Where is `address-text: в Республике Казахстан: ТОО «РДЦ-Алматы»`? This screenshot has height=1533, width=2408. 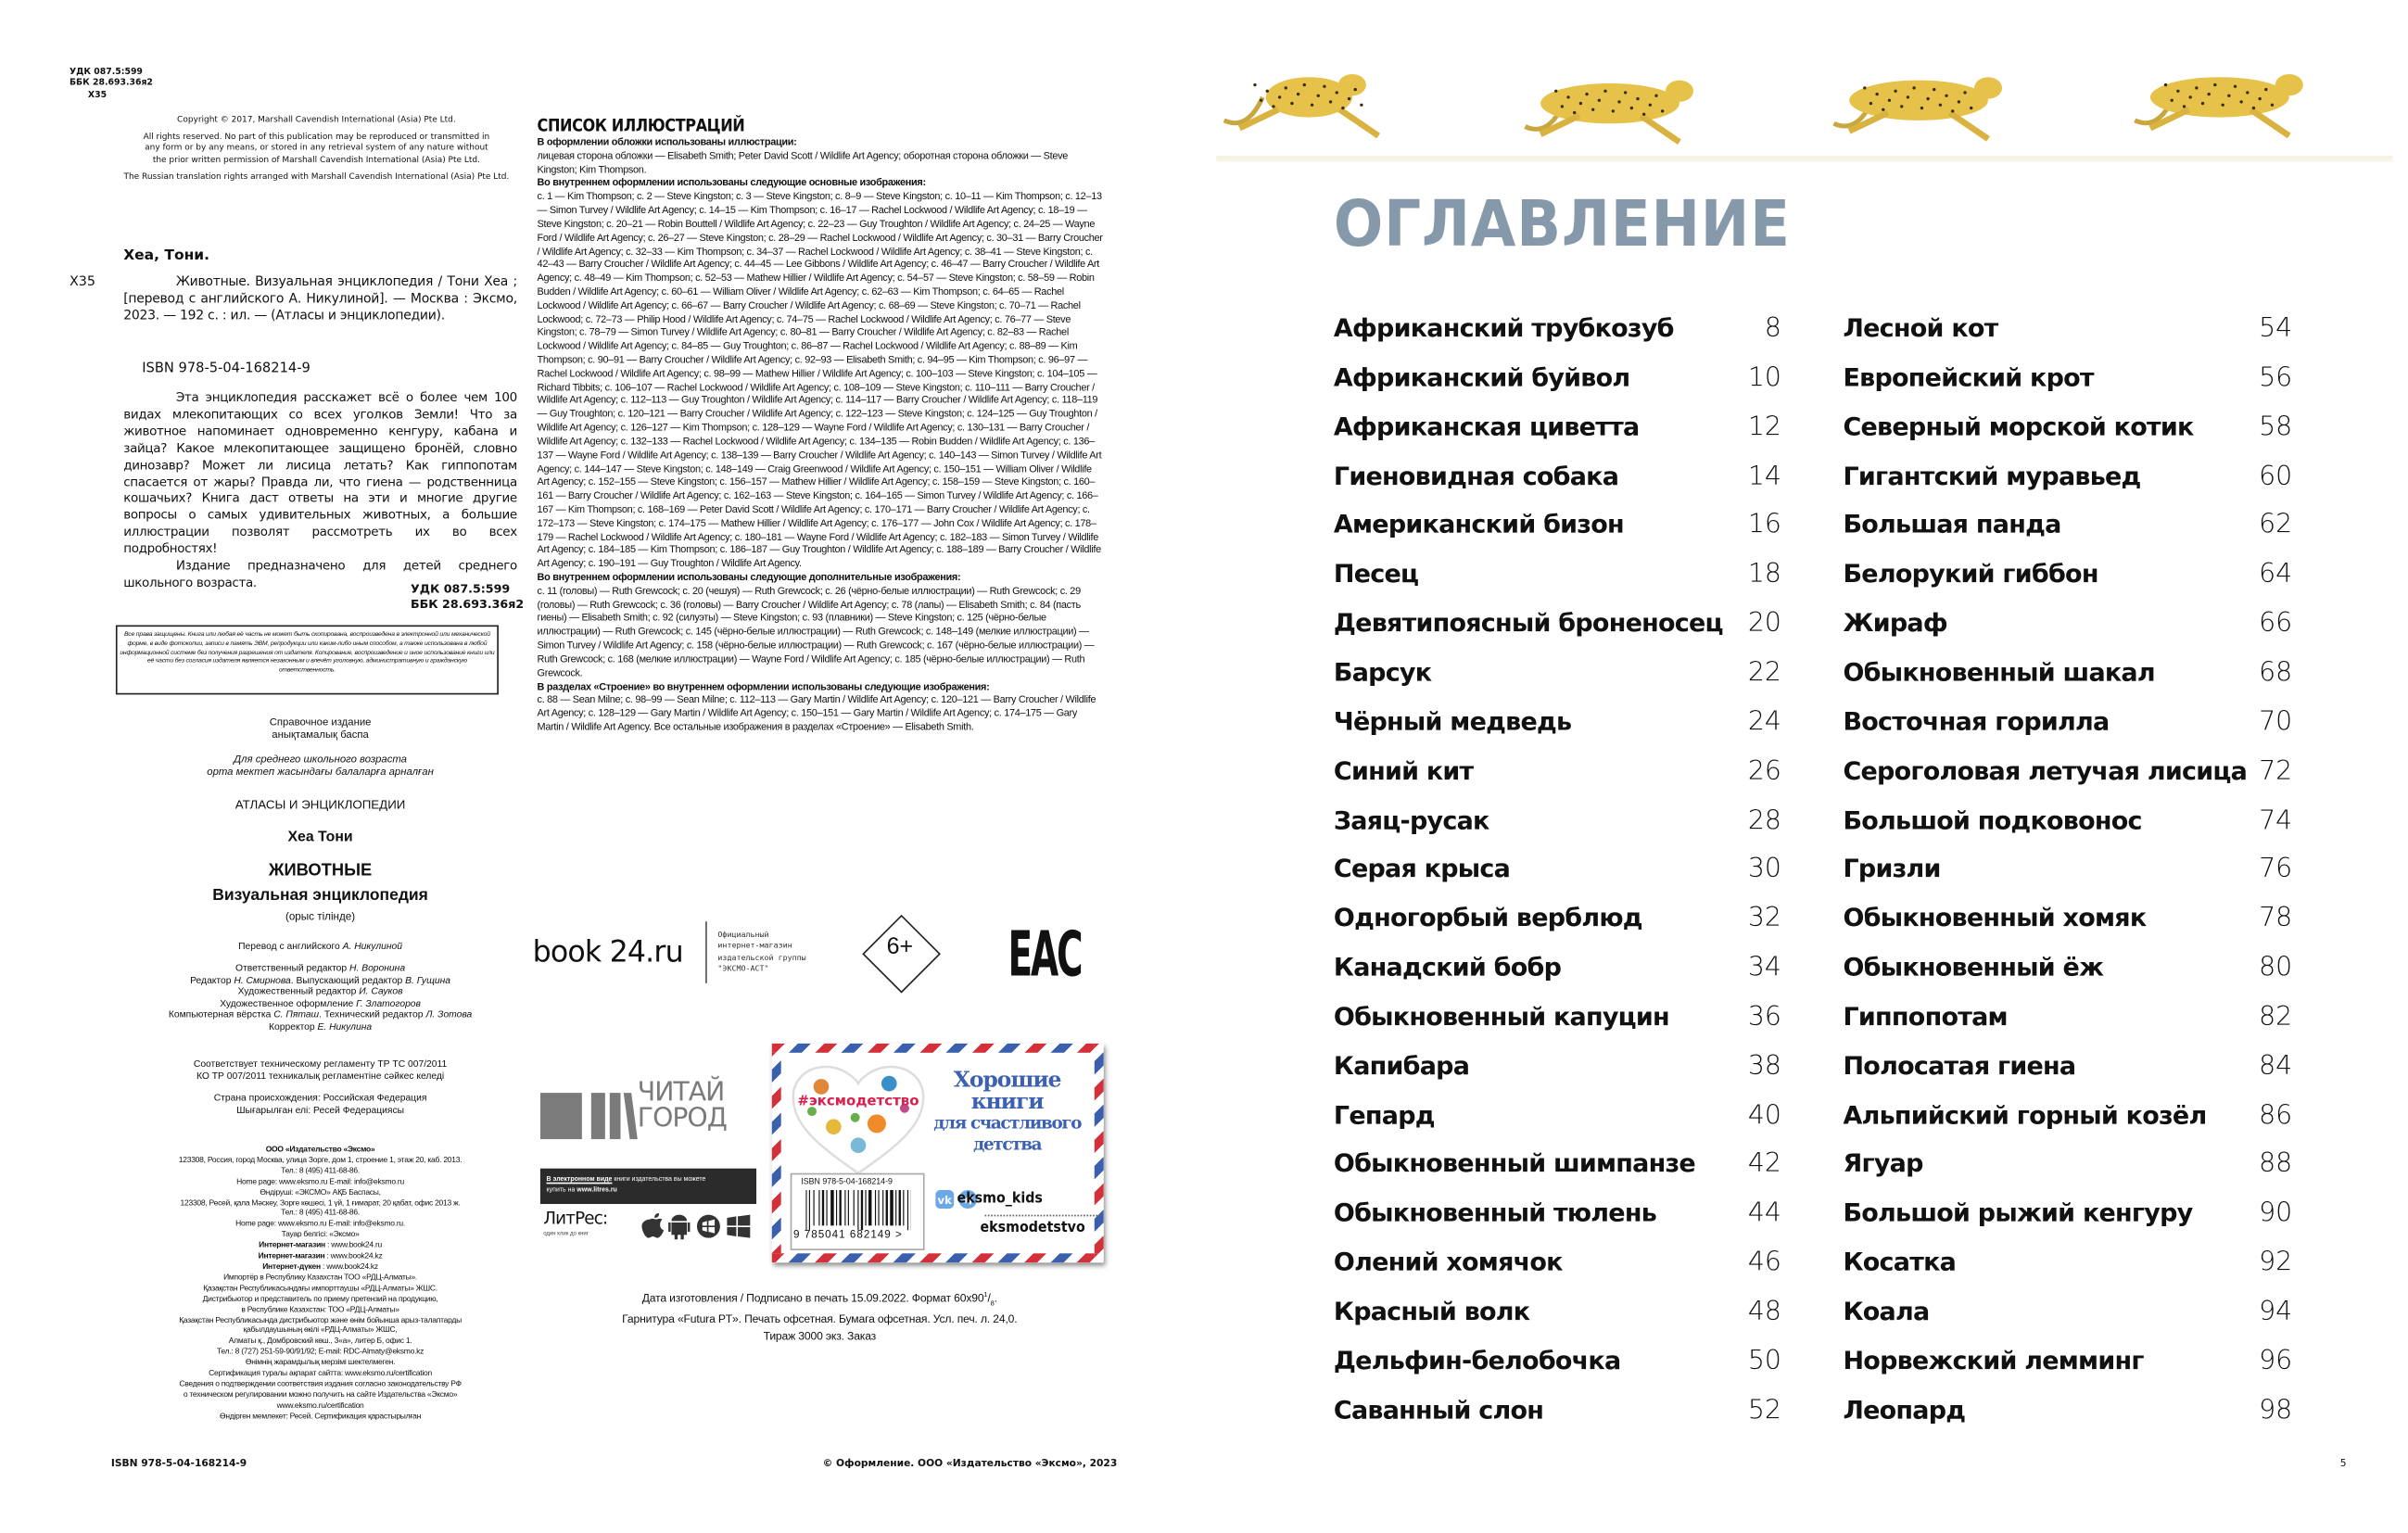 address-text: в Республике Казахстан: ТОО «РДЦ-Алматы» is located at coordinates (320, 1310).